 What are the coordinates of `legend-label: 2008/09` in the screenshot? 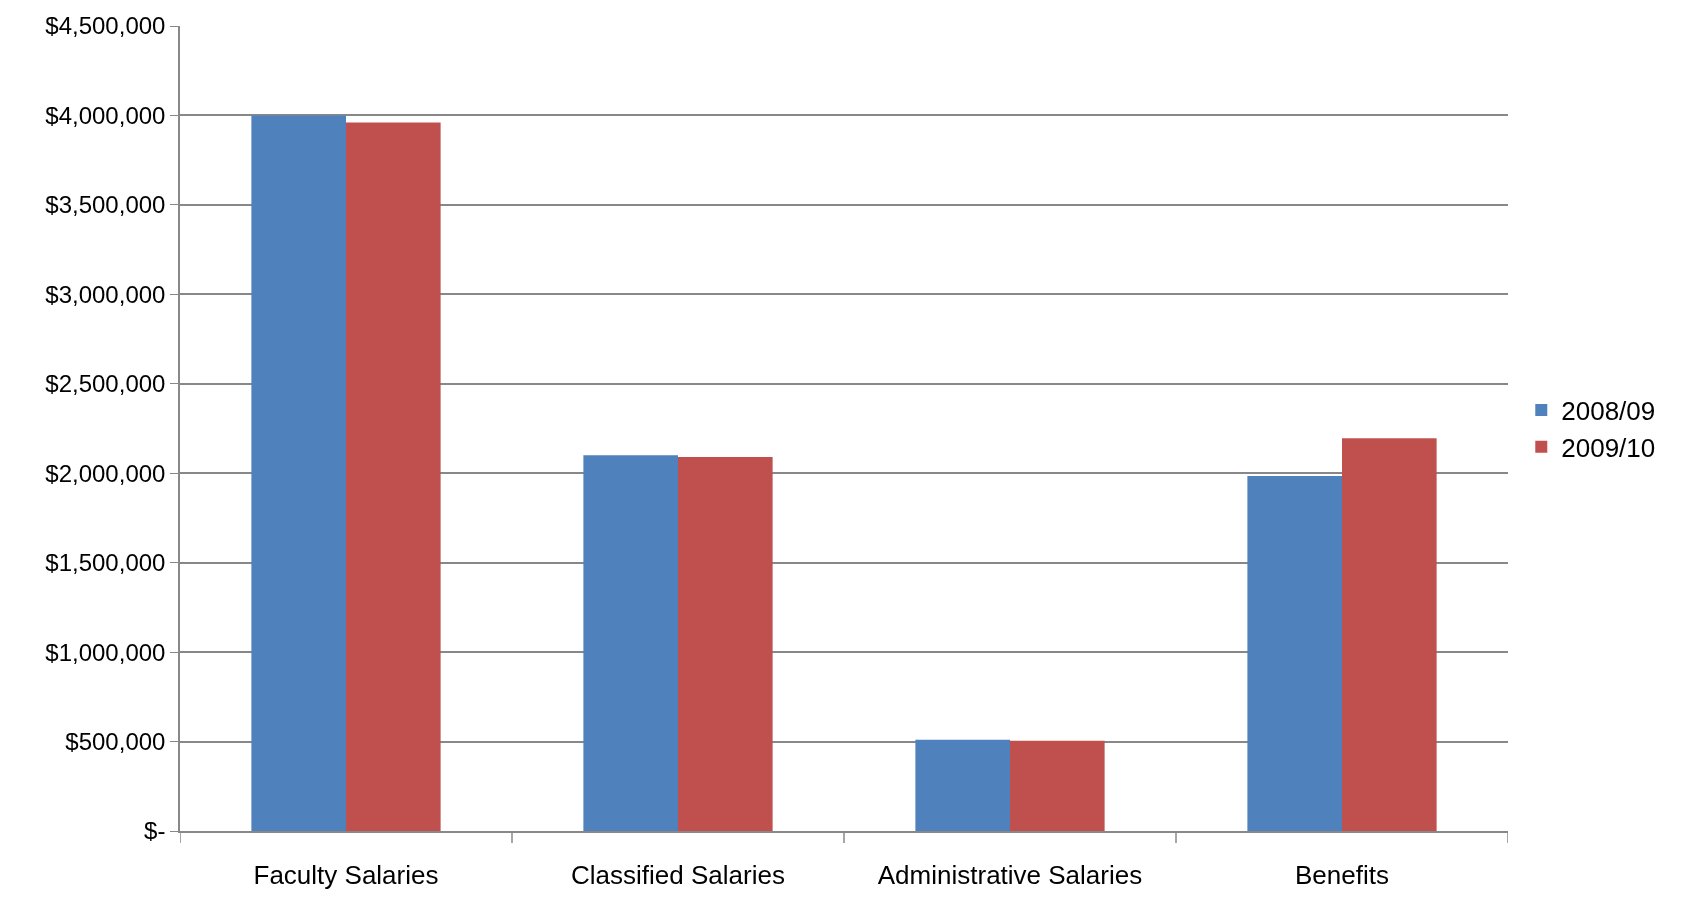 It's located at (1608, 411).